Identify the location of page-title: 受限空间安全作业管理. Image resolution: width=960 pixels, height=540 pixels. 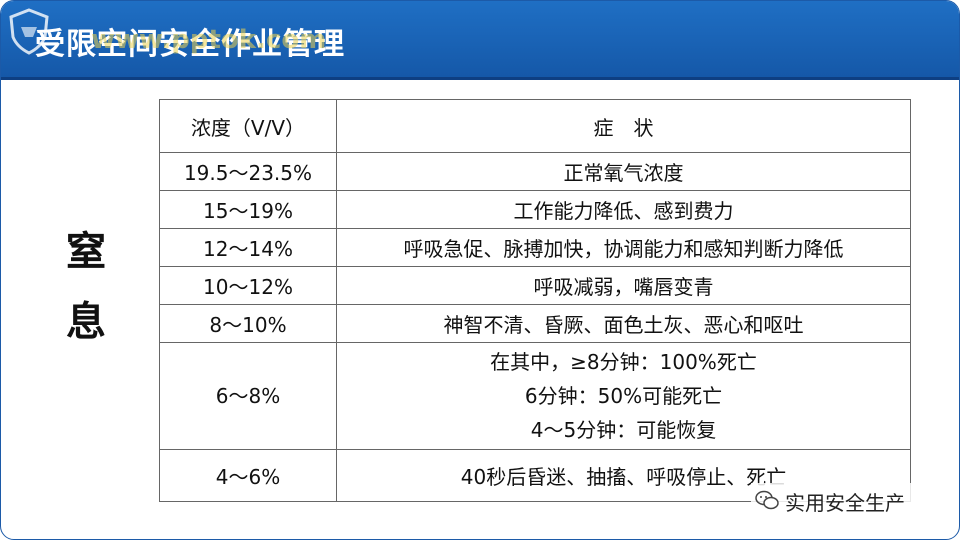
(190, 44).